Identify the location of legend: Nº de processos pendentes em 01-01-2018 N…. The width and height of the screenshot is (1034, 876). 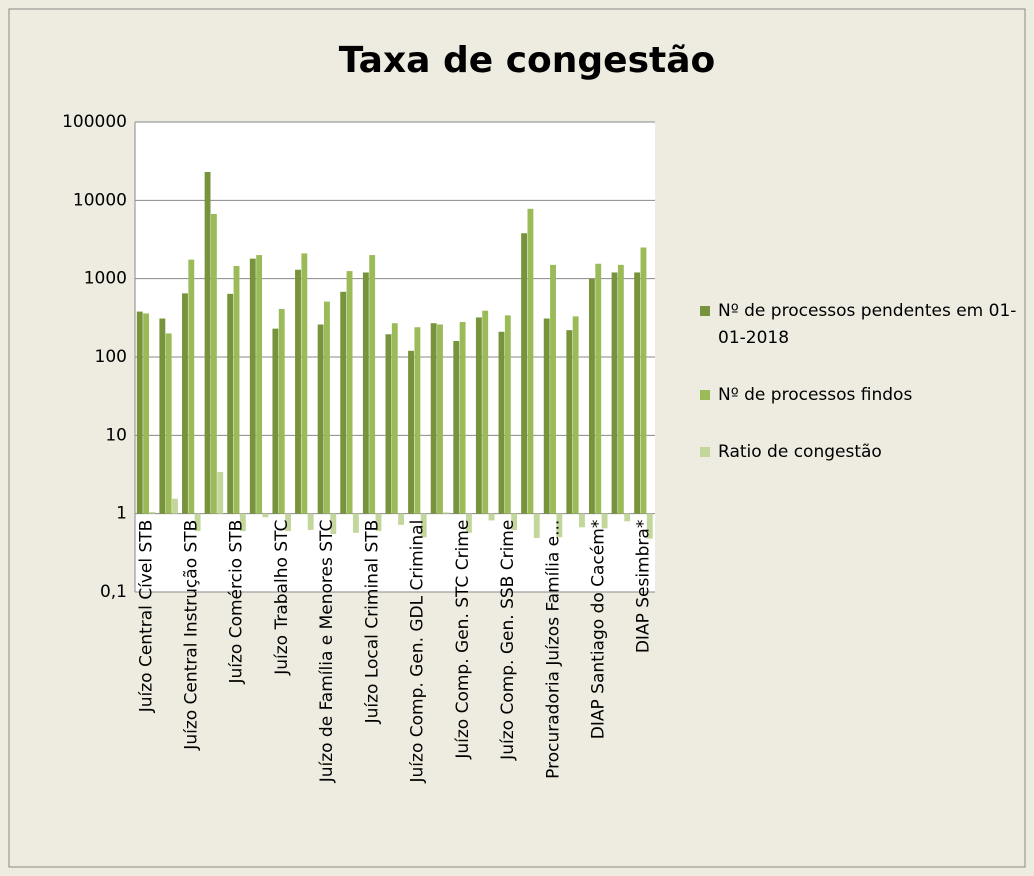
(860, 397).